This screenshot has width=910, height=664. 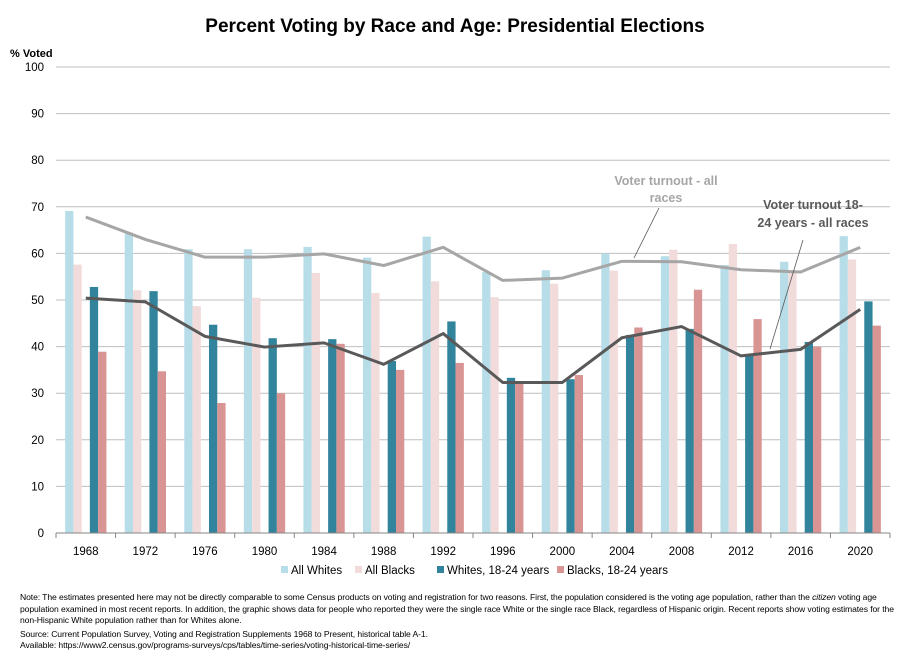 I want to click on x-tick-label: 2016, so click(x=801, y=552).